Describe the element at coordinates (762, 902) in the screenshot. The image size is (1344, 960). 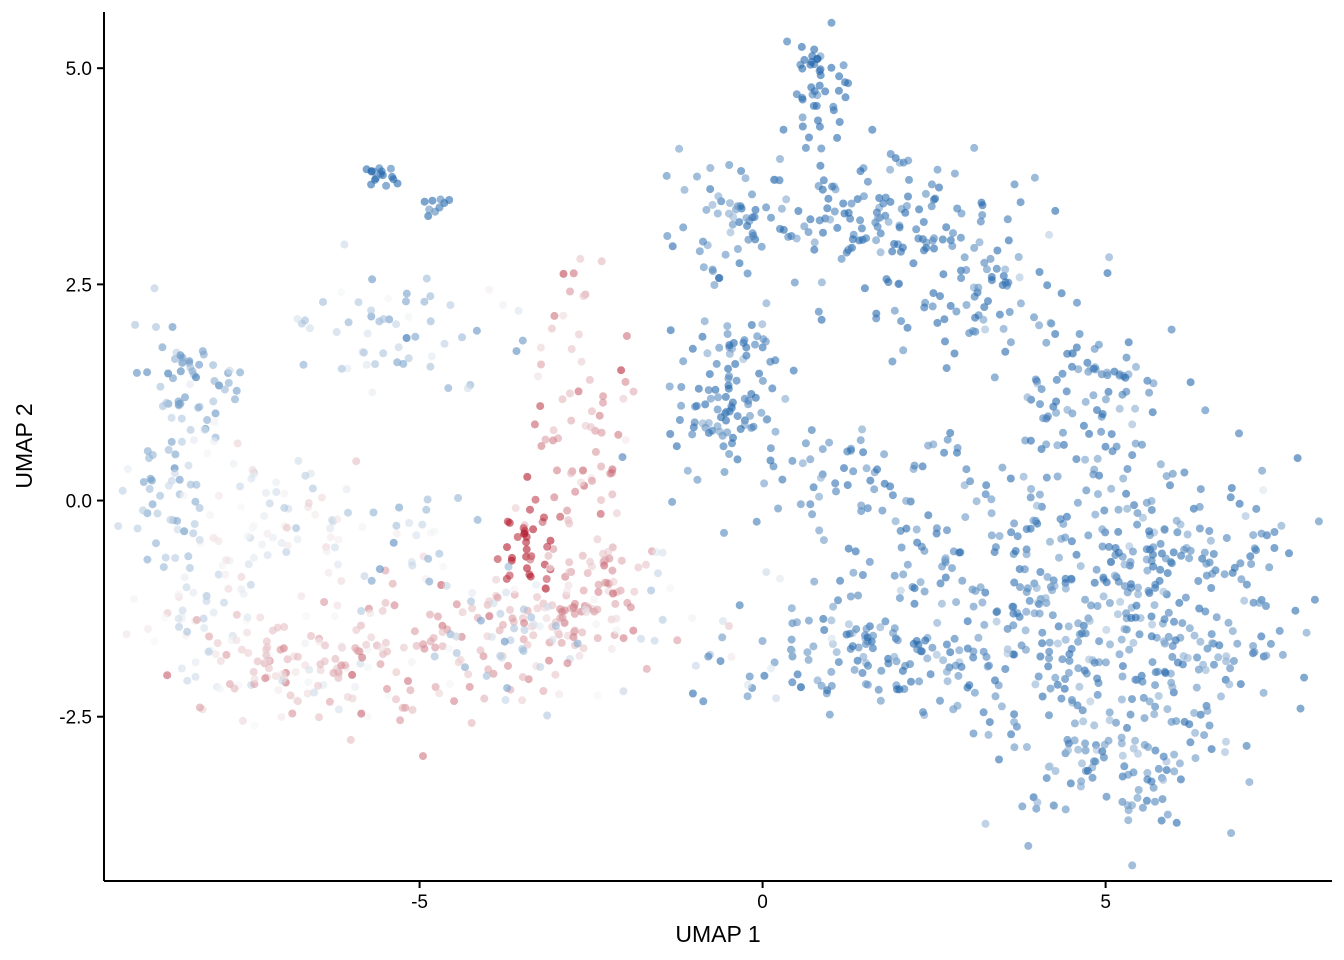
I see `x-tick-label: 0` at that location.